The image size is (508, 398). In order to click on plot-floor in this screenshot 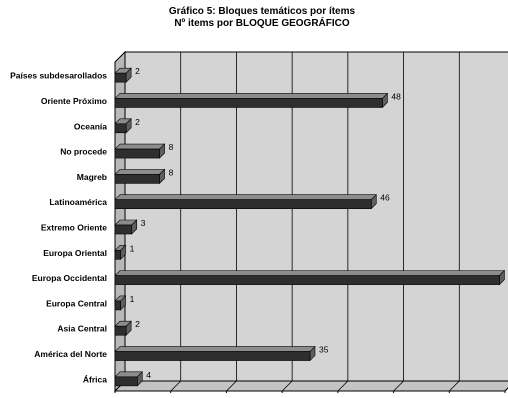, I will do `click(310, 386)`.